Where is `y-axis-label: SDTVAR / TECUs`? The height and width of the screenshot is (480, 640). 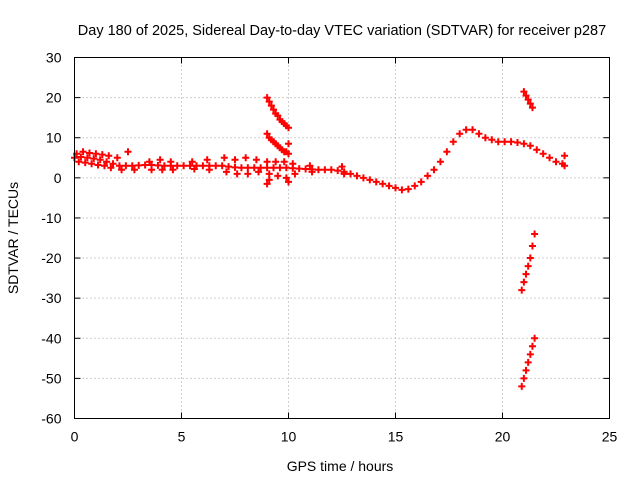
y-axis-label: SDTVAR / TECUs is located at coordinates (13, 238).